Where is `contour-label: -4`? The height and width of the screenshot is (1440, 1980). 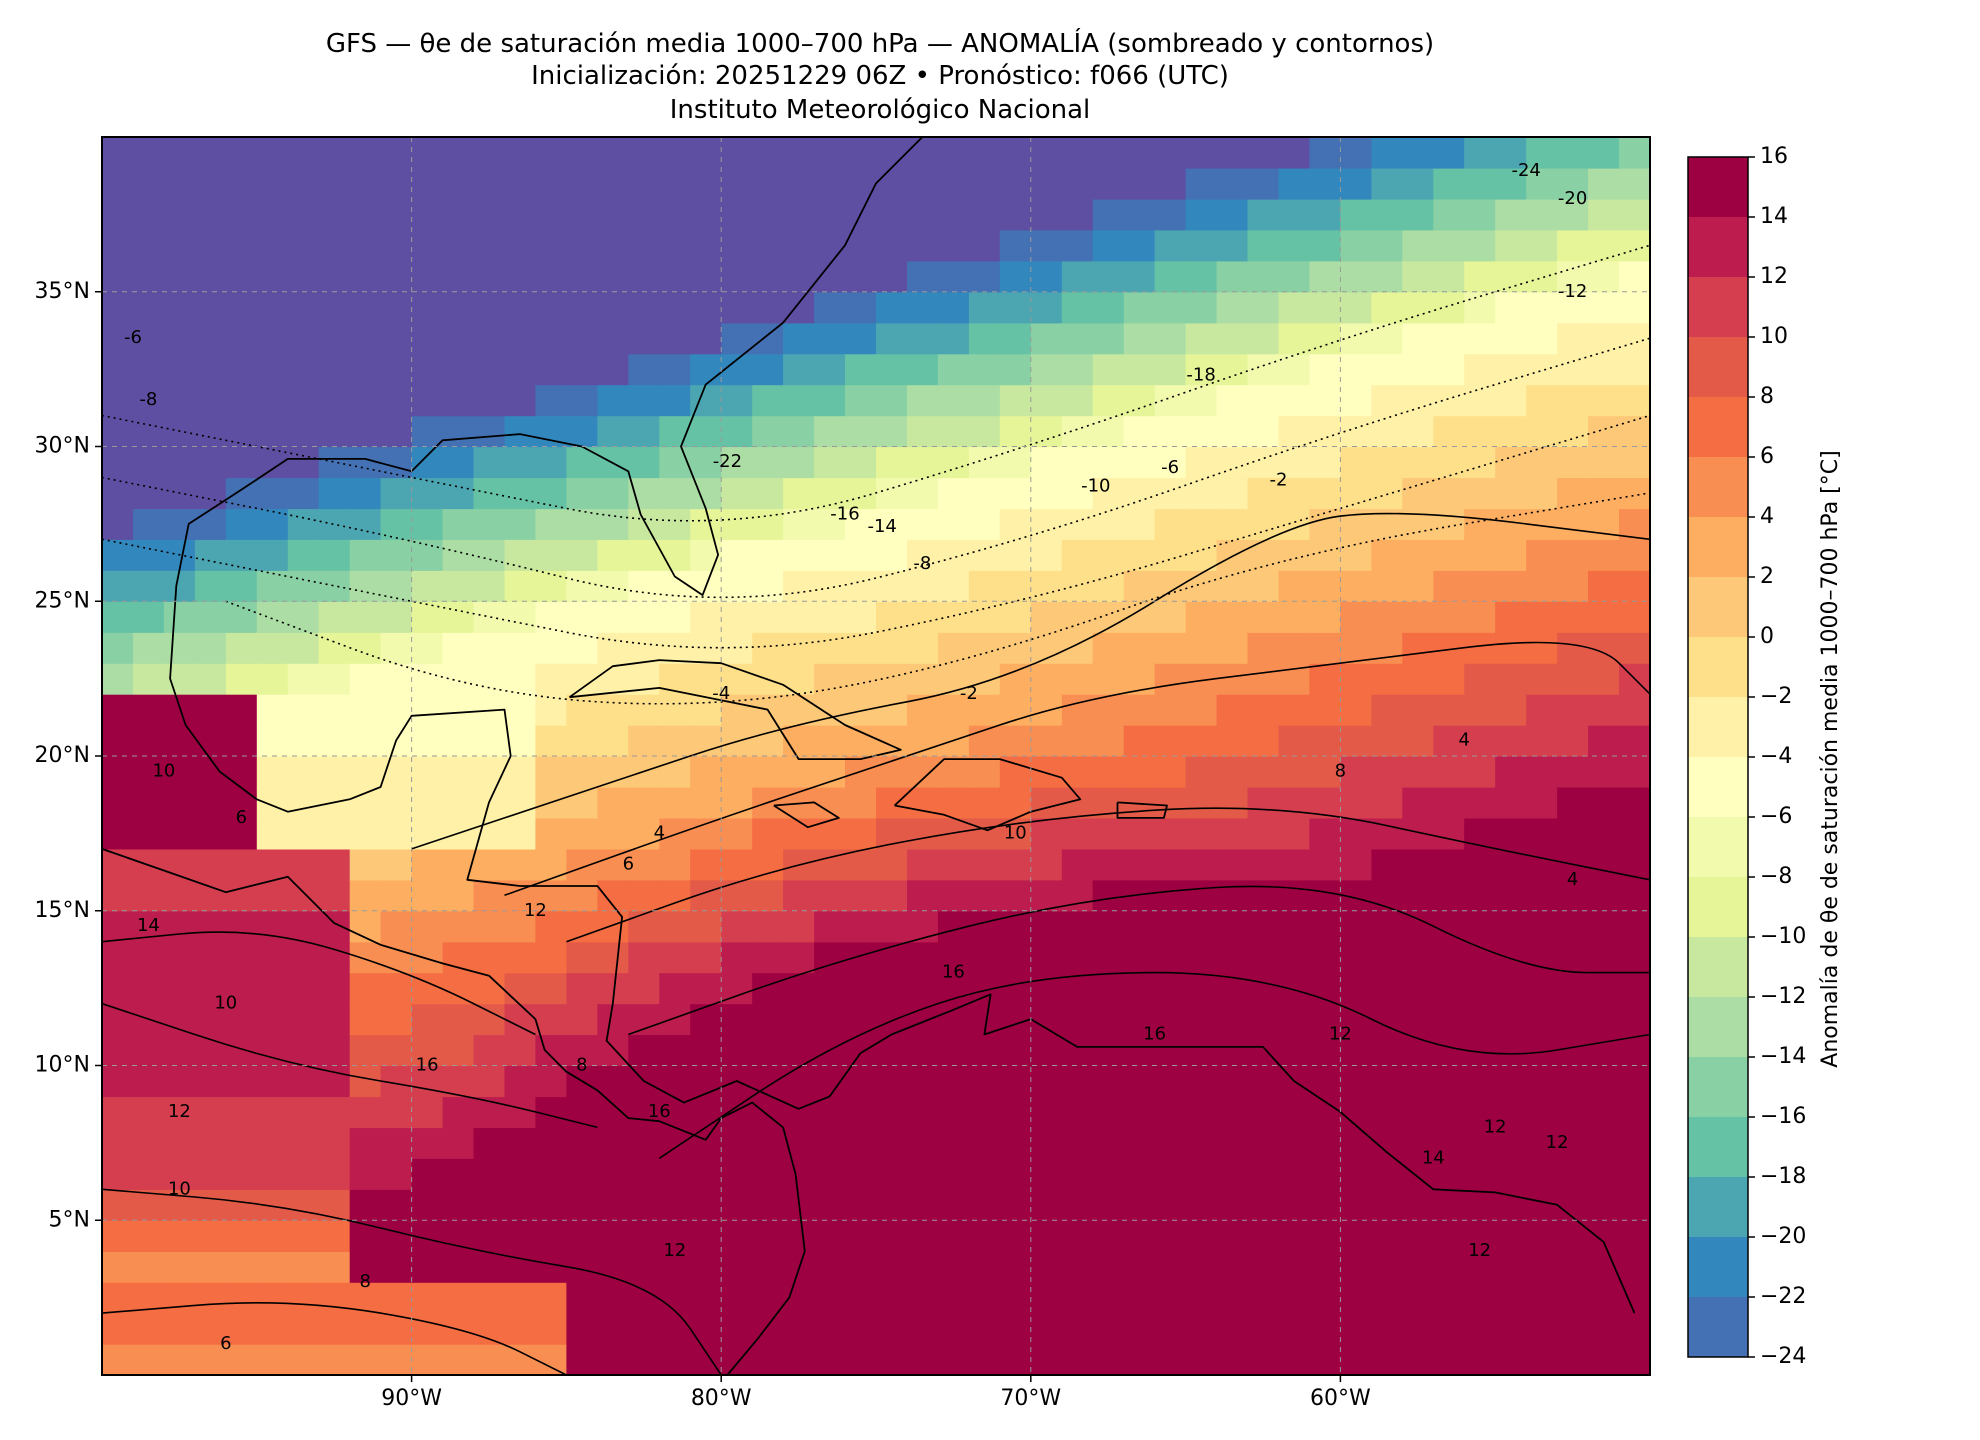
contour-label: -4 is located at coordinates (721, 693).